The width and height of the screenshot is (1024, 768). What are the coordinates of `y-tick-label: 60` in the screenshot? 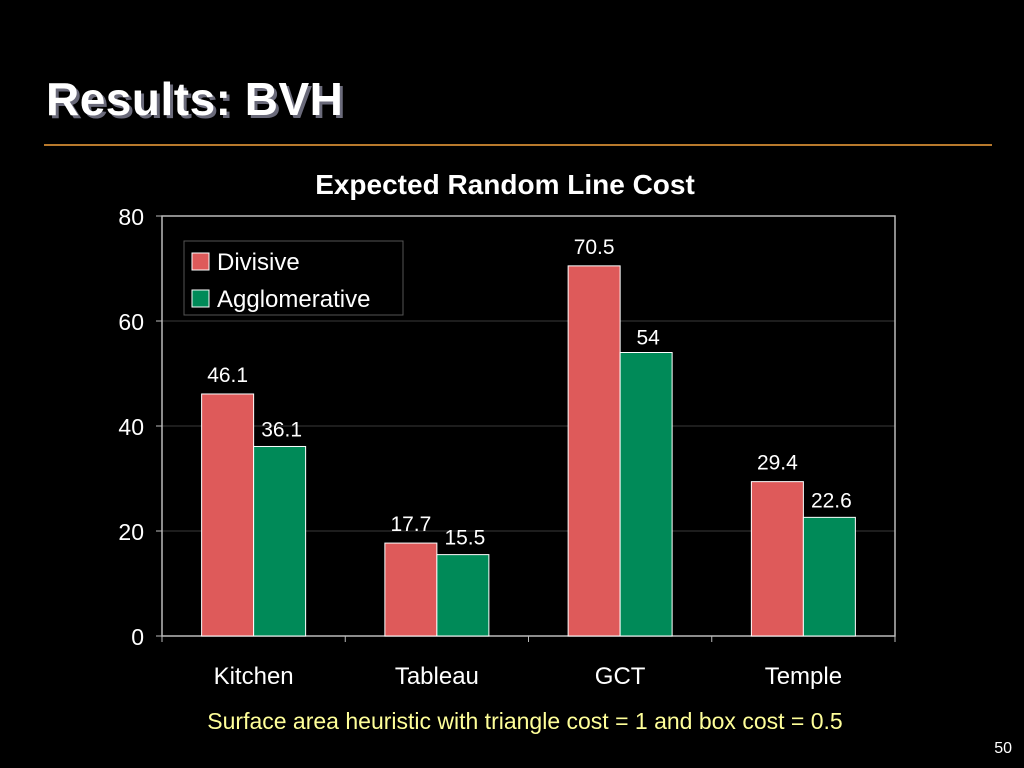 It's located at (131, 322).